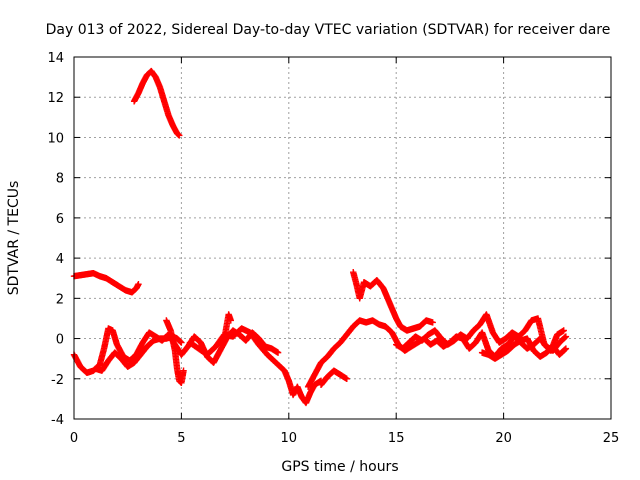  Describe the element at coordinates (60, 340) in the screenshot. I see `y-tick-label: 0` at that location.